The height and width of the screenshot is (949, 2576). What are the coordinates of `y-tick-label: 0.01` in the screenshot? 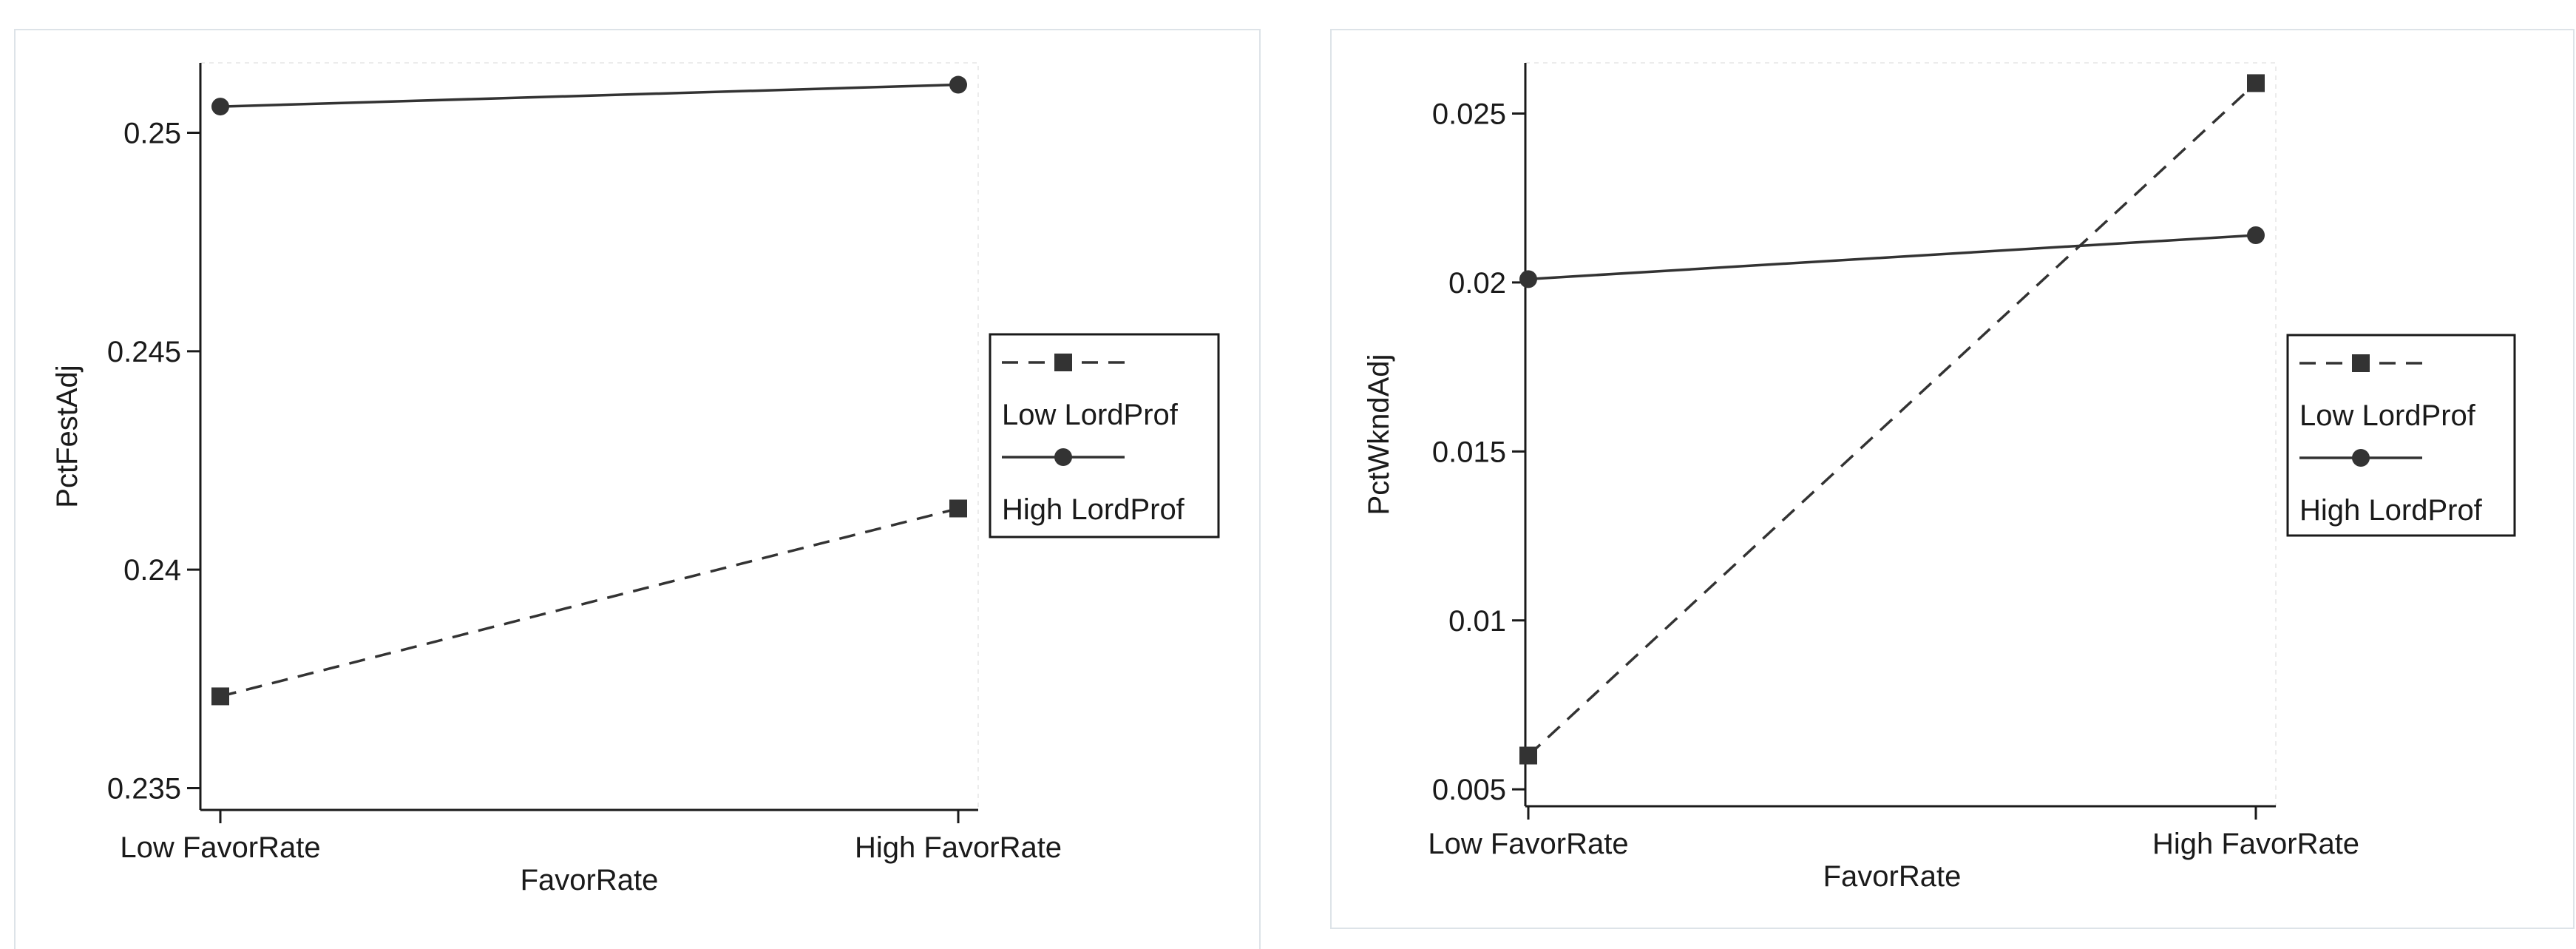 It's located at (1477, 621).